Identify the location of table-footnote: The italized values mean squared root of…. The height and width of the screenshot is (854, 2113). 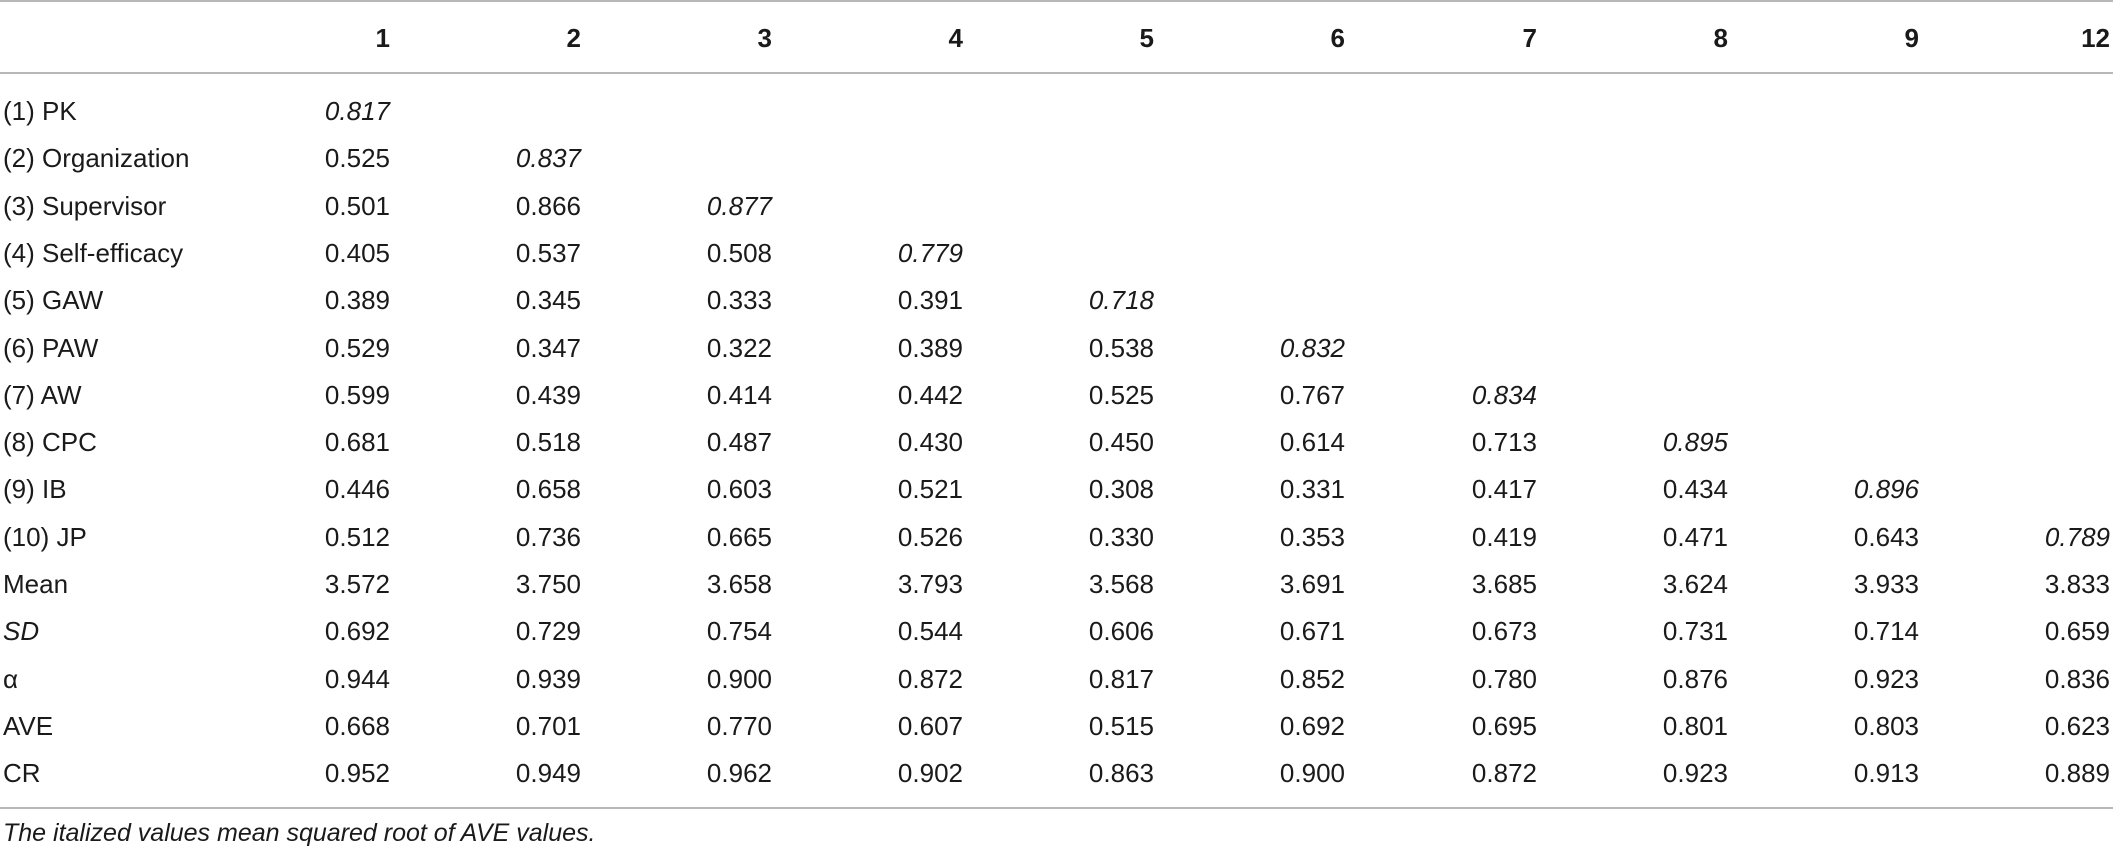
(299, 833).